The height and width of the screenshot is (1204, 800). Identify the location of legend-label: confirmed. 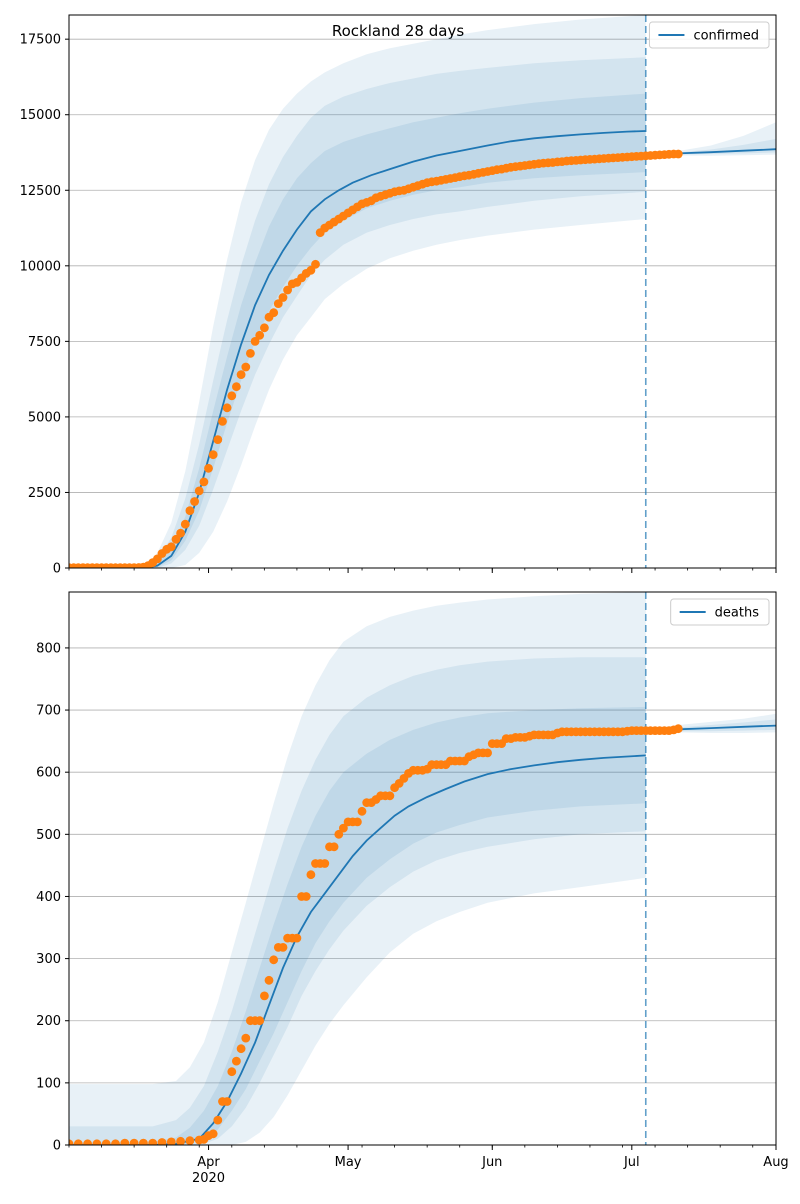
(726, 36).